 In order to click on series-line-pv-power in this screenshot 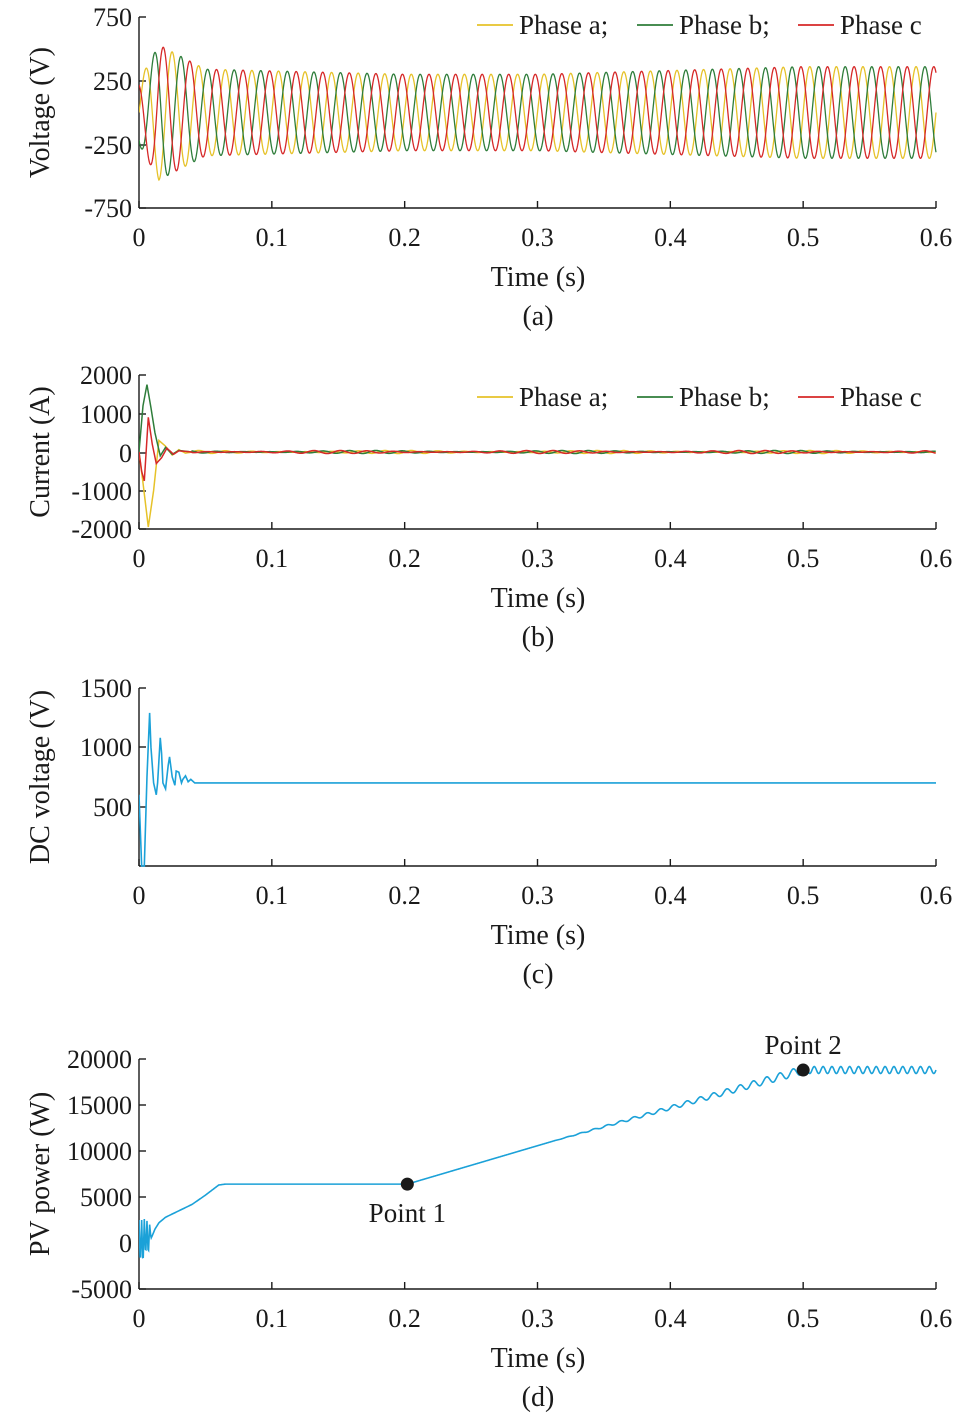, I will do `click(538, 1162)`.